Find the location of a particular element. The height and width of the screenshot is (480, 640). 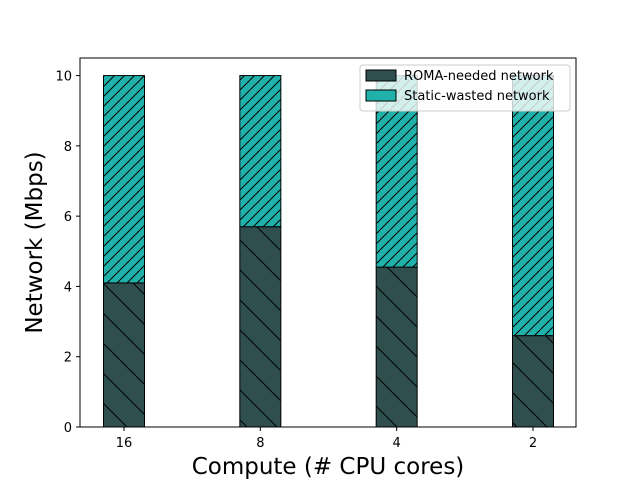

bar-roma-needed-4-hatch is located at coordinates (396, 347).